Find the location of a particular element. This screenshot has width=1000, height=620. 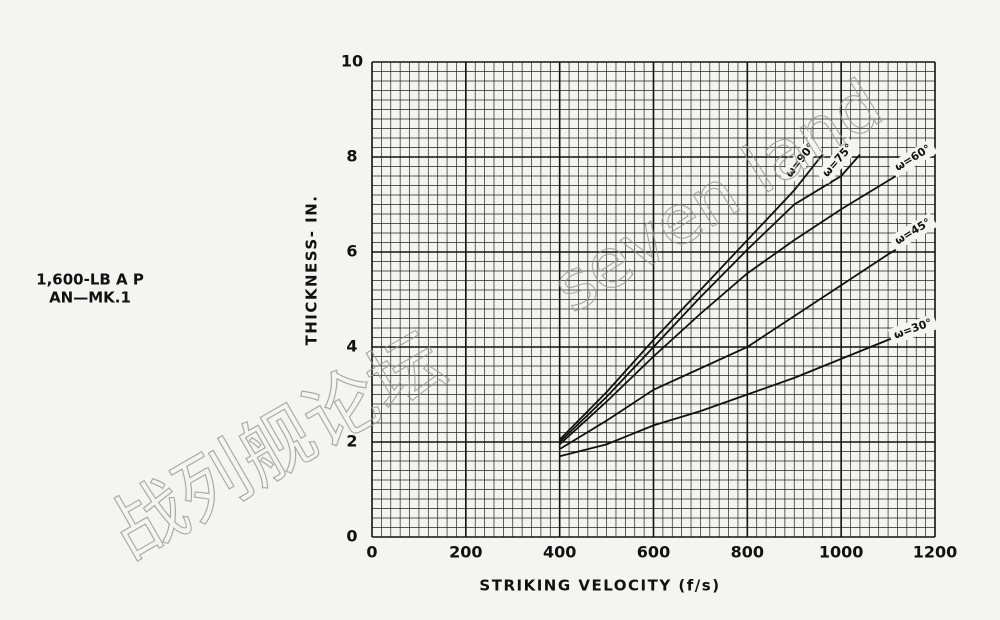

y-axis-label: THICKNESS- IN. is located at coordinates (312, 269).